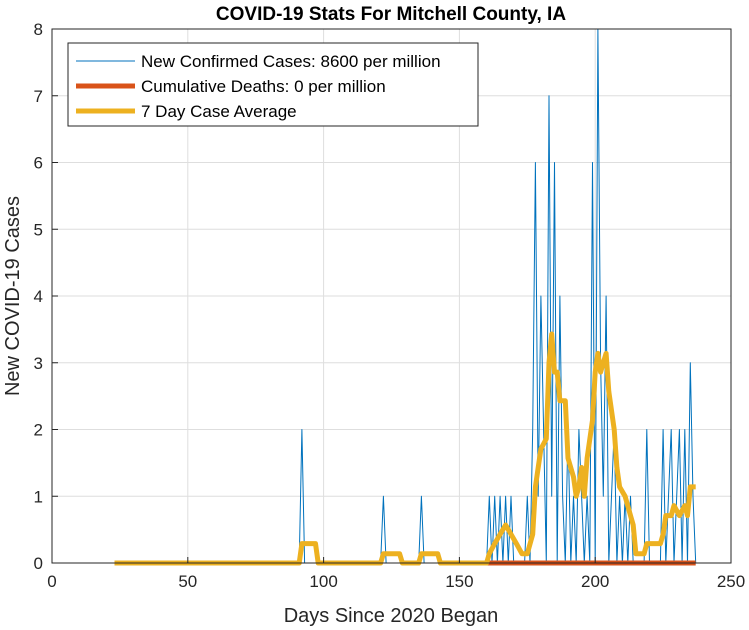 Image resolution: width=749 pixels, height=630 pixels. Describe the element at coordinates (38, 363) in the screenshot. I see `y-tick-label: 3` at that location.